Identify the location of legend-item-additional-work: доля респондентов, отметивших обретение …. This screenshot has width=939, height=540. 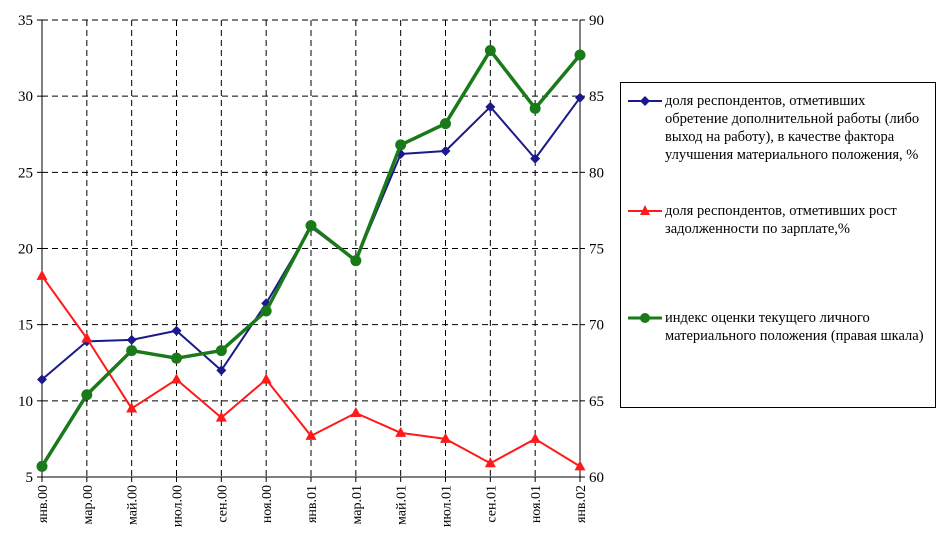
(779, 128).